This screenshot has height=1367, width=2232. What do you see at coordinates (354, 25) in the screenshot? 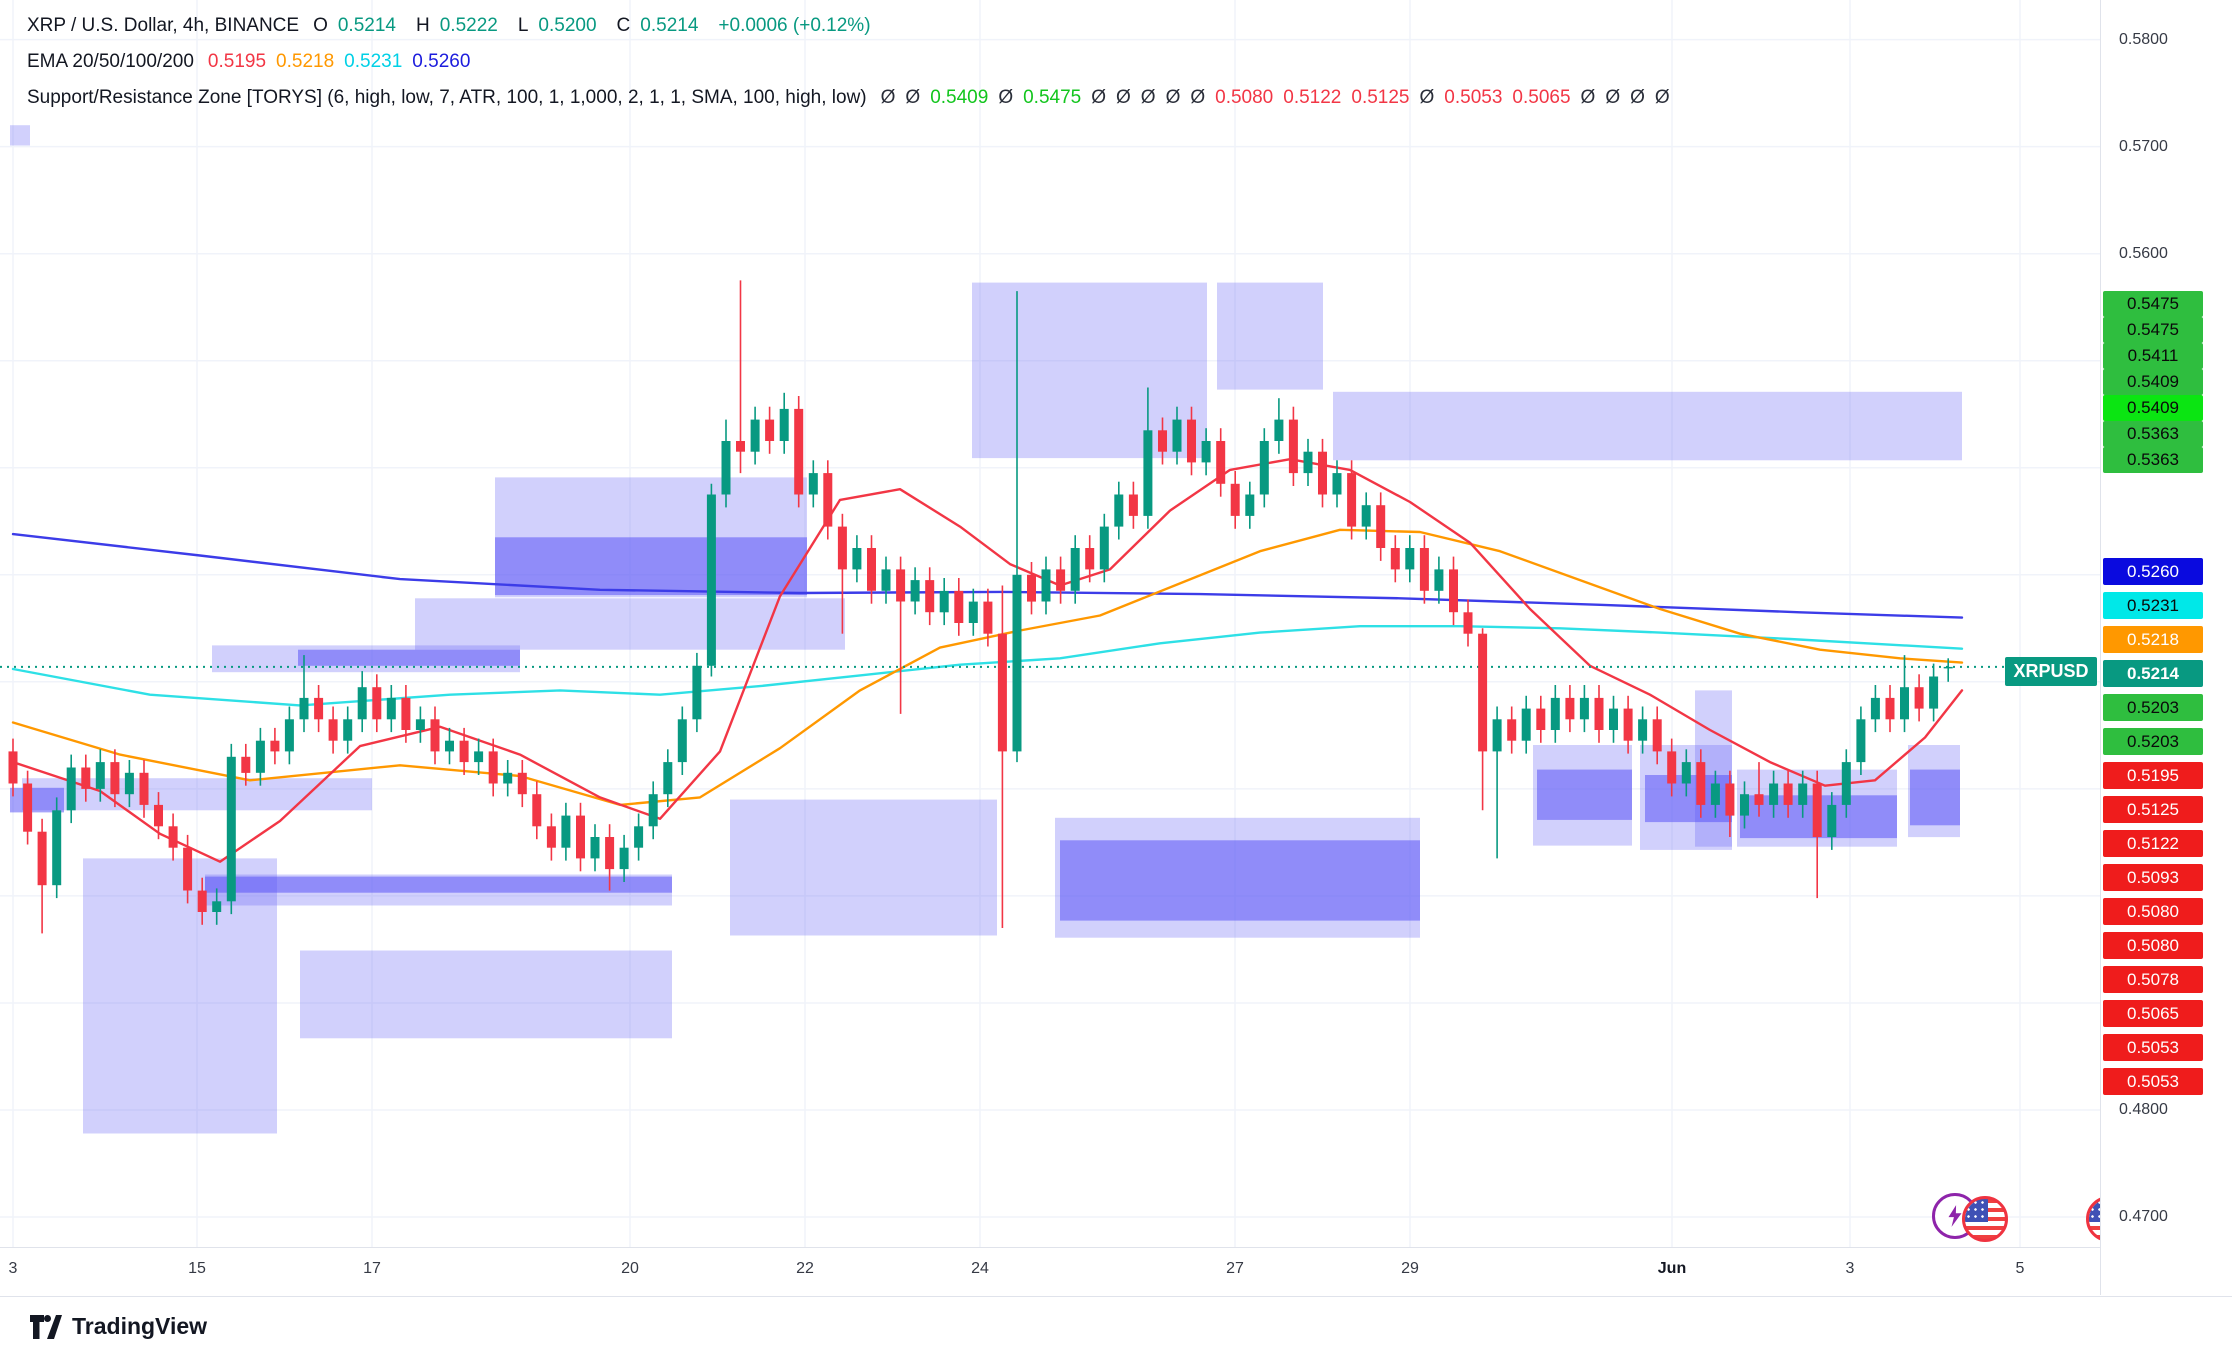
I see `ohlc-value: O 0.5214` at bounding box center [354, 25].